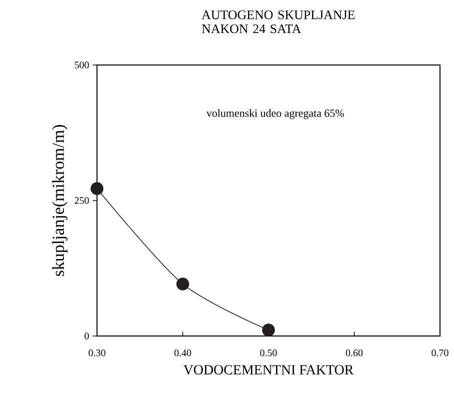 The height and width of the screenshot is (414, 454). I want to click on x-tick-label: 0.50, so click(268, 353).